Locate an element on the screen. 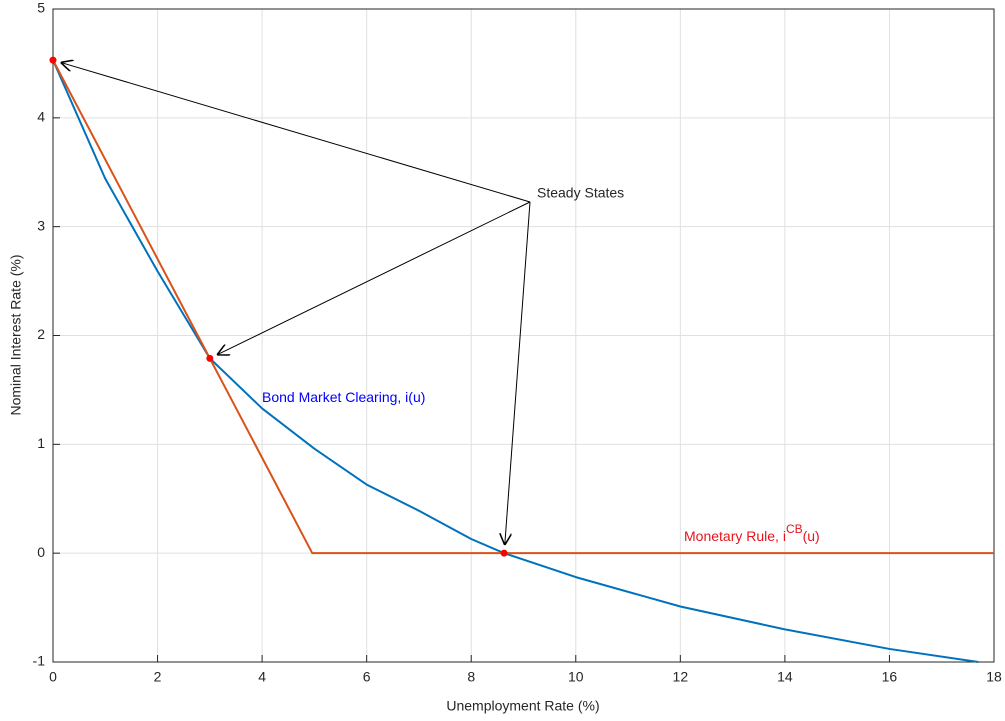  label-part: Bond Market Clearing, i(u) is located at coordinates (343, 397).